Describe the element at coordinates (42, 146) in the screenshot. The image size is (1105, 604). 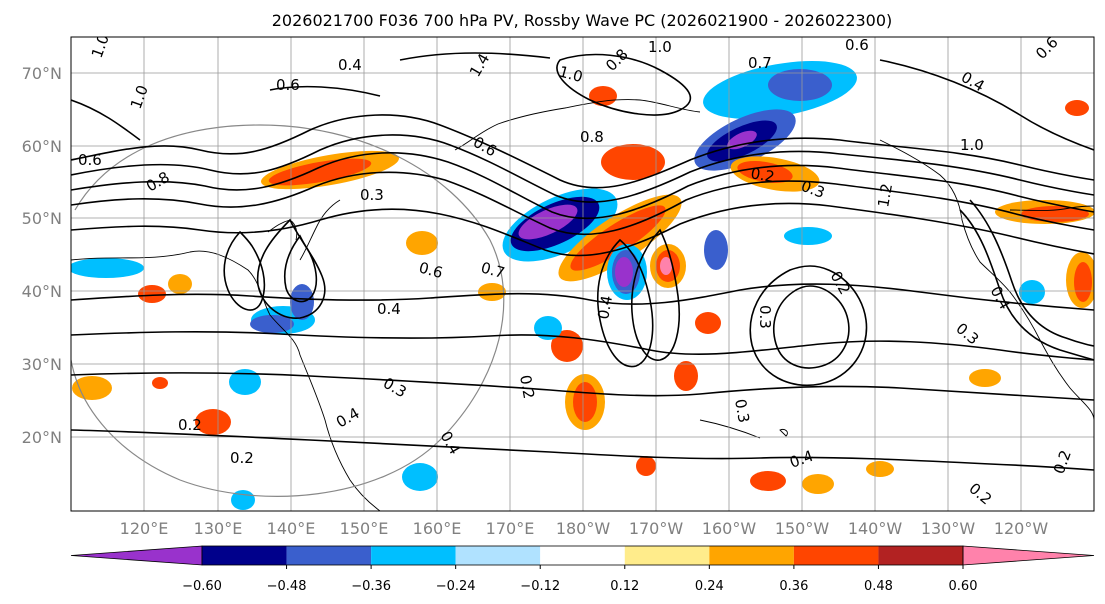
I see `lat-label: 60°N` at that location.